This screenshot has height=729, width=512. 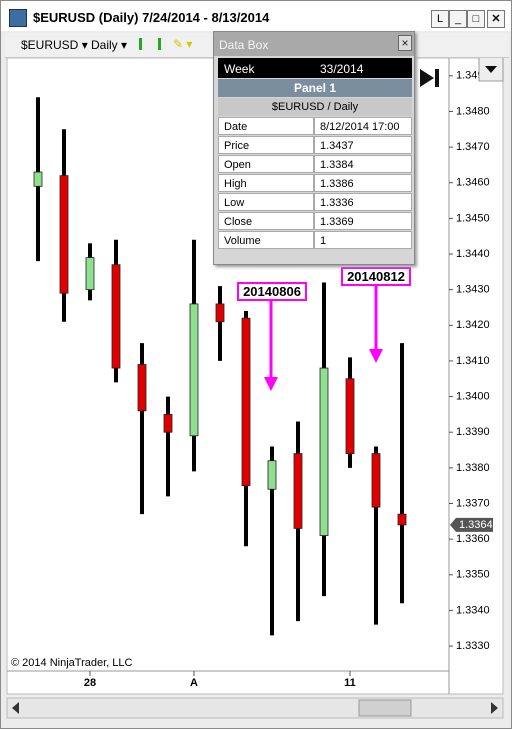 What do you see at coordinates (496, 19) in the screenshot?
I see `close-button: ✕` at bounding box center [496, 19].